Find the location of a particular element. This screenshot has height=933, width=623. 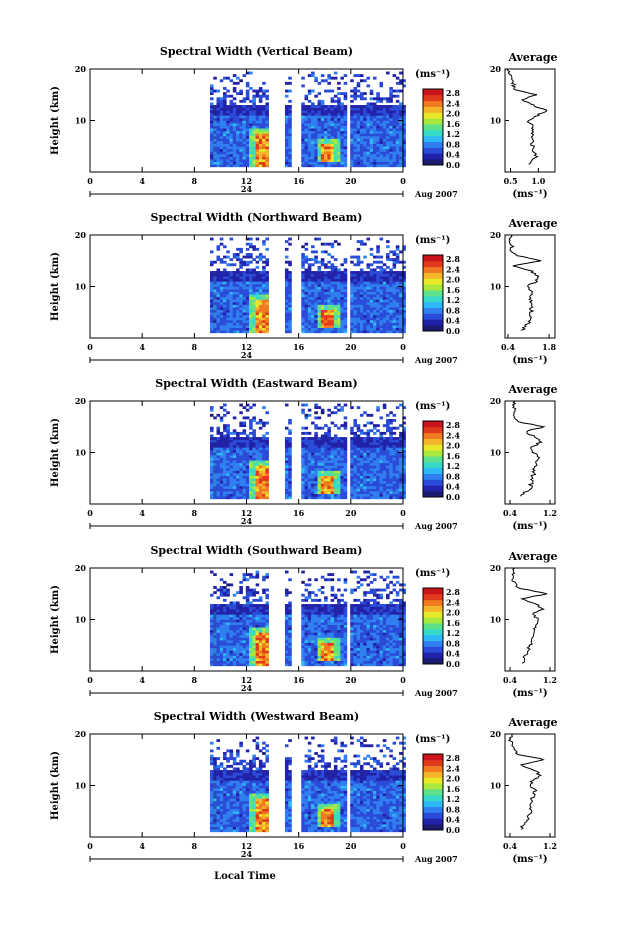

x-tick-label: 0 is located at coordinates (403, 181).